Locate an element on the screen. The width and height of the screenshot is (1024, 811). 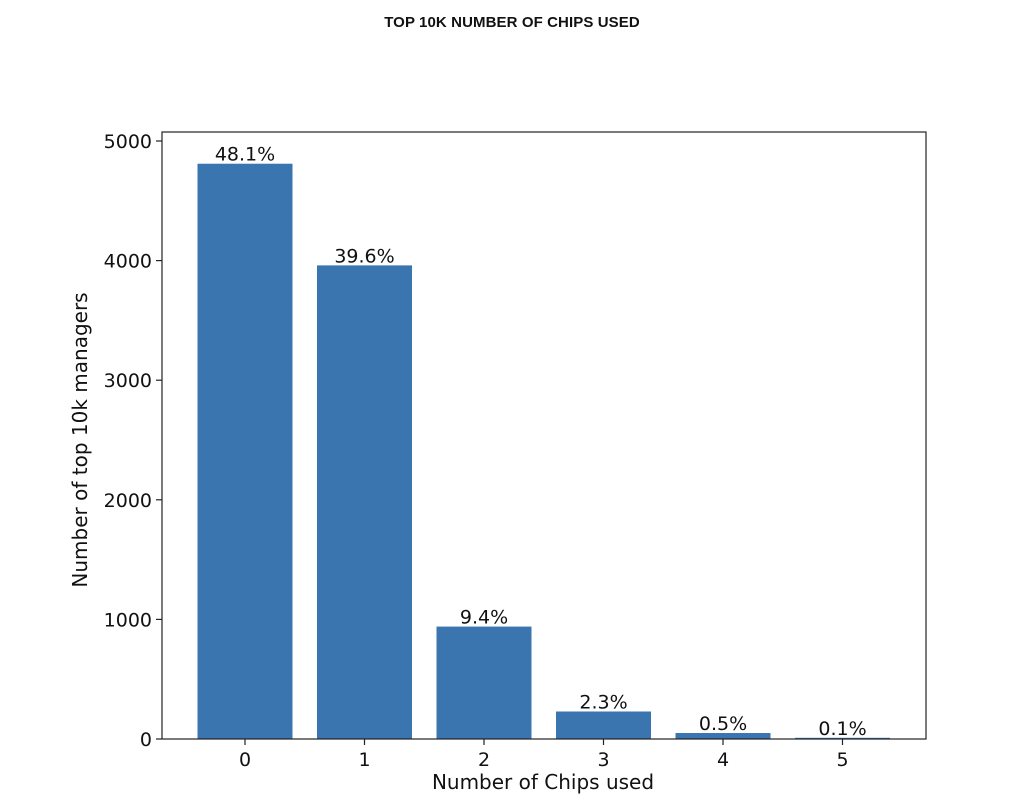
data-label-4: 0.5% is located at coordinates (723, 724).